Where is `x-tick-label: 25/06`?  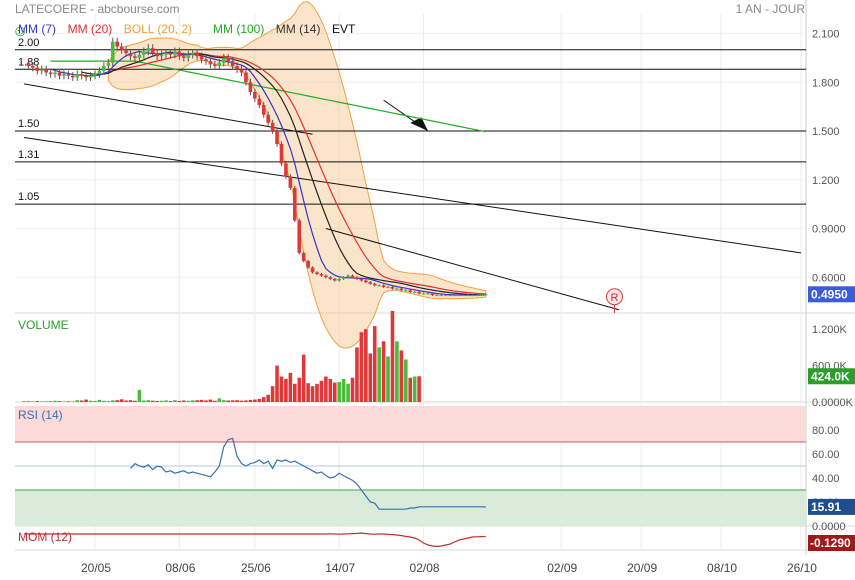 x-tick-label: 25/06 is located at coordinates (256, 568).